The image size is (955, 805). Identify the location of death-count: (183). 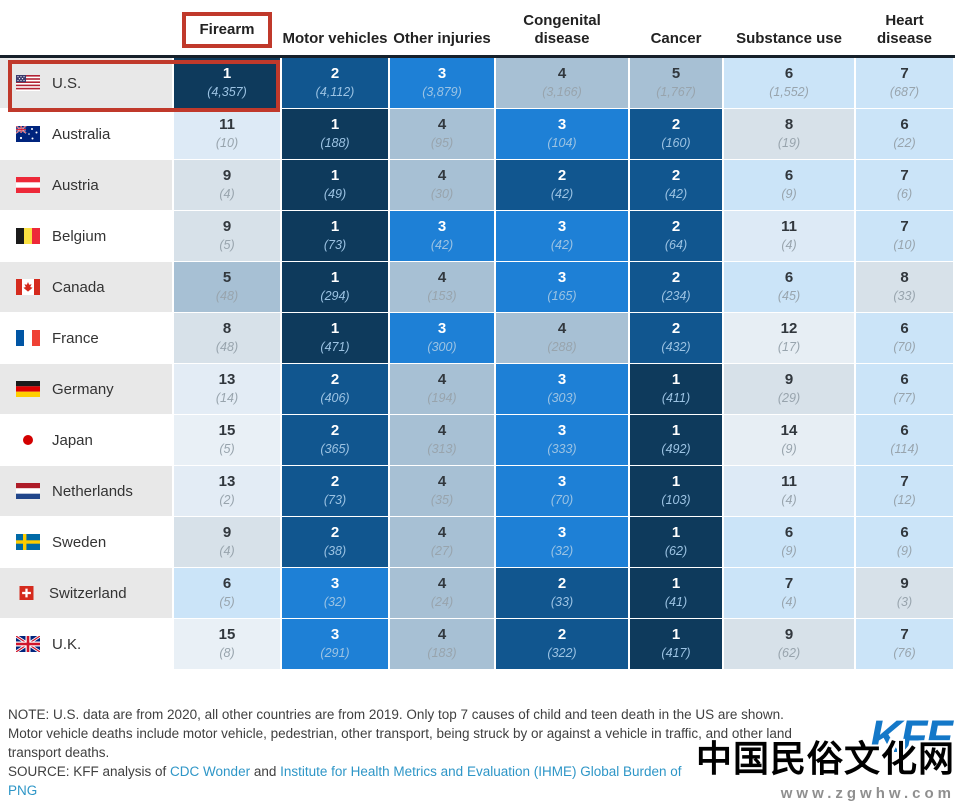
(442, 653).